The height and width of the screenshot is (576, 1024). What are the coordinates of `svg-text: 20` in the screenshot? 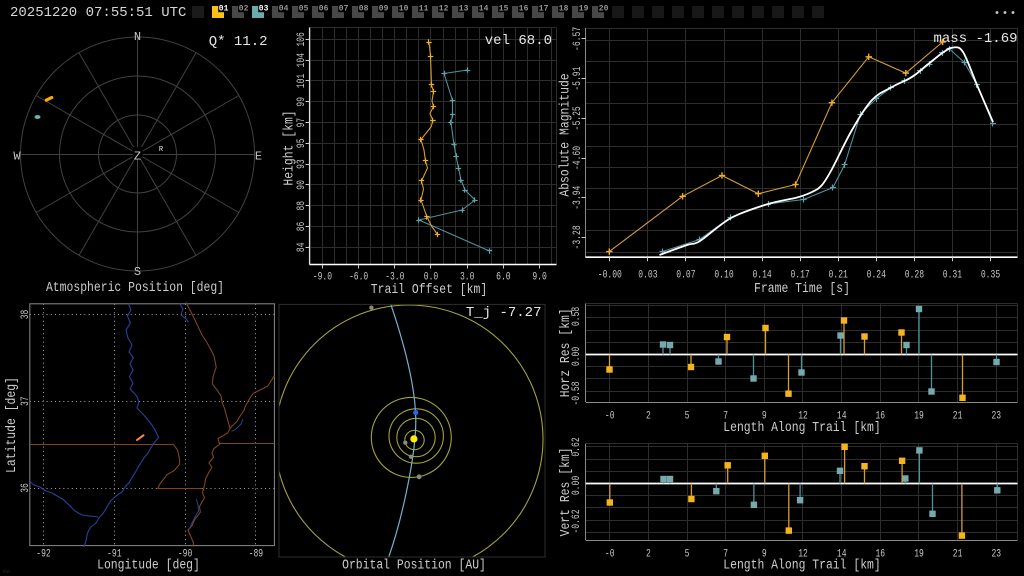 It's located at (604, 9).